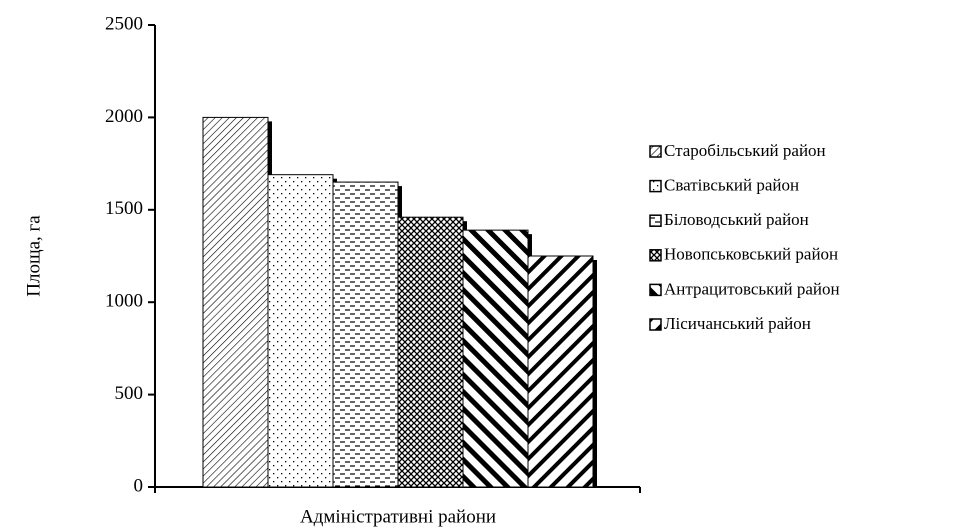 The image size is (967, 531). Describe the element at coordinates (751, 254) in the screenshot. I see `legend-label: Новопськовський район` at that location.